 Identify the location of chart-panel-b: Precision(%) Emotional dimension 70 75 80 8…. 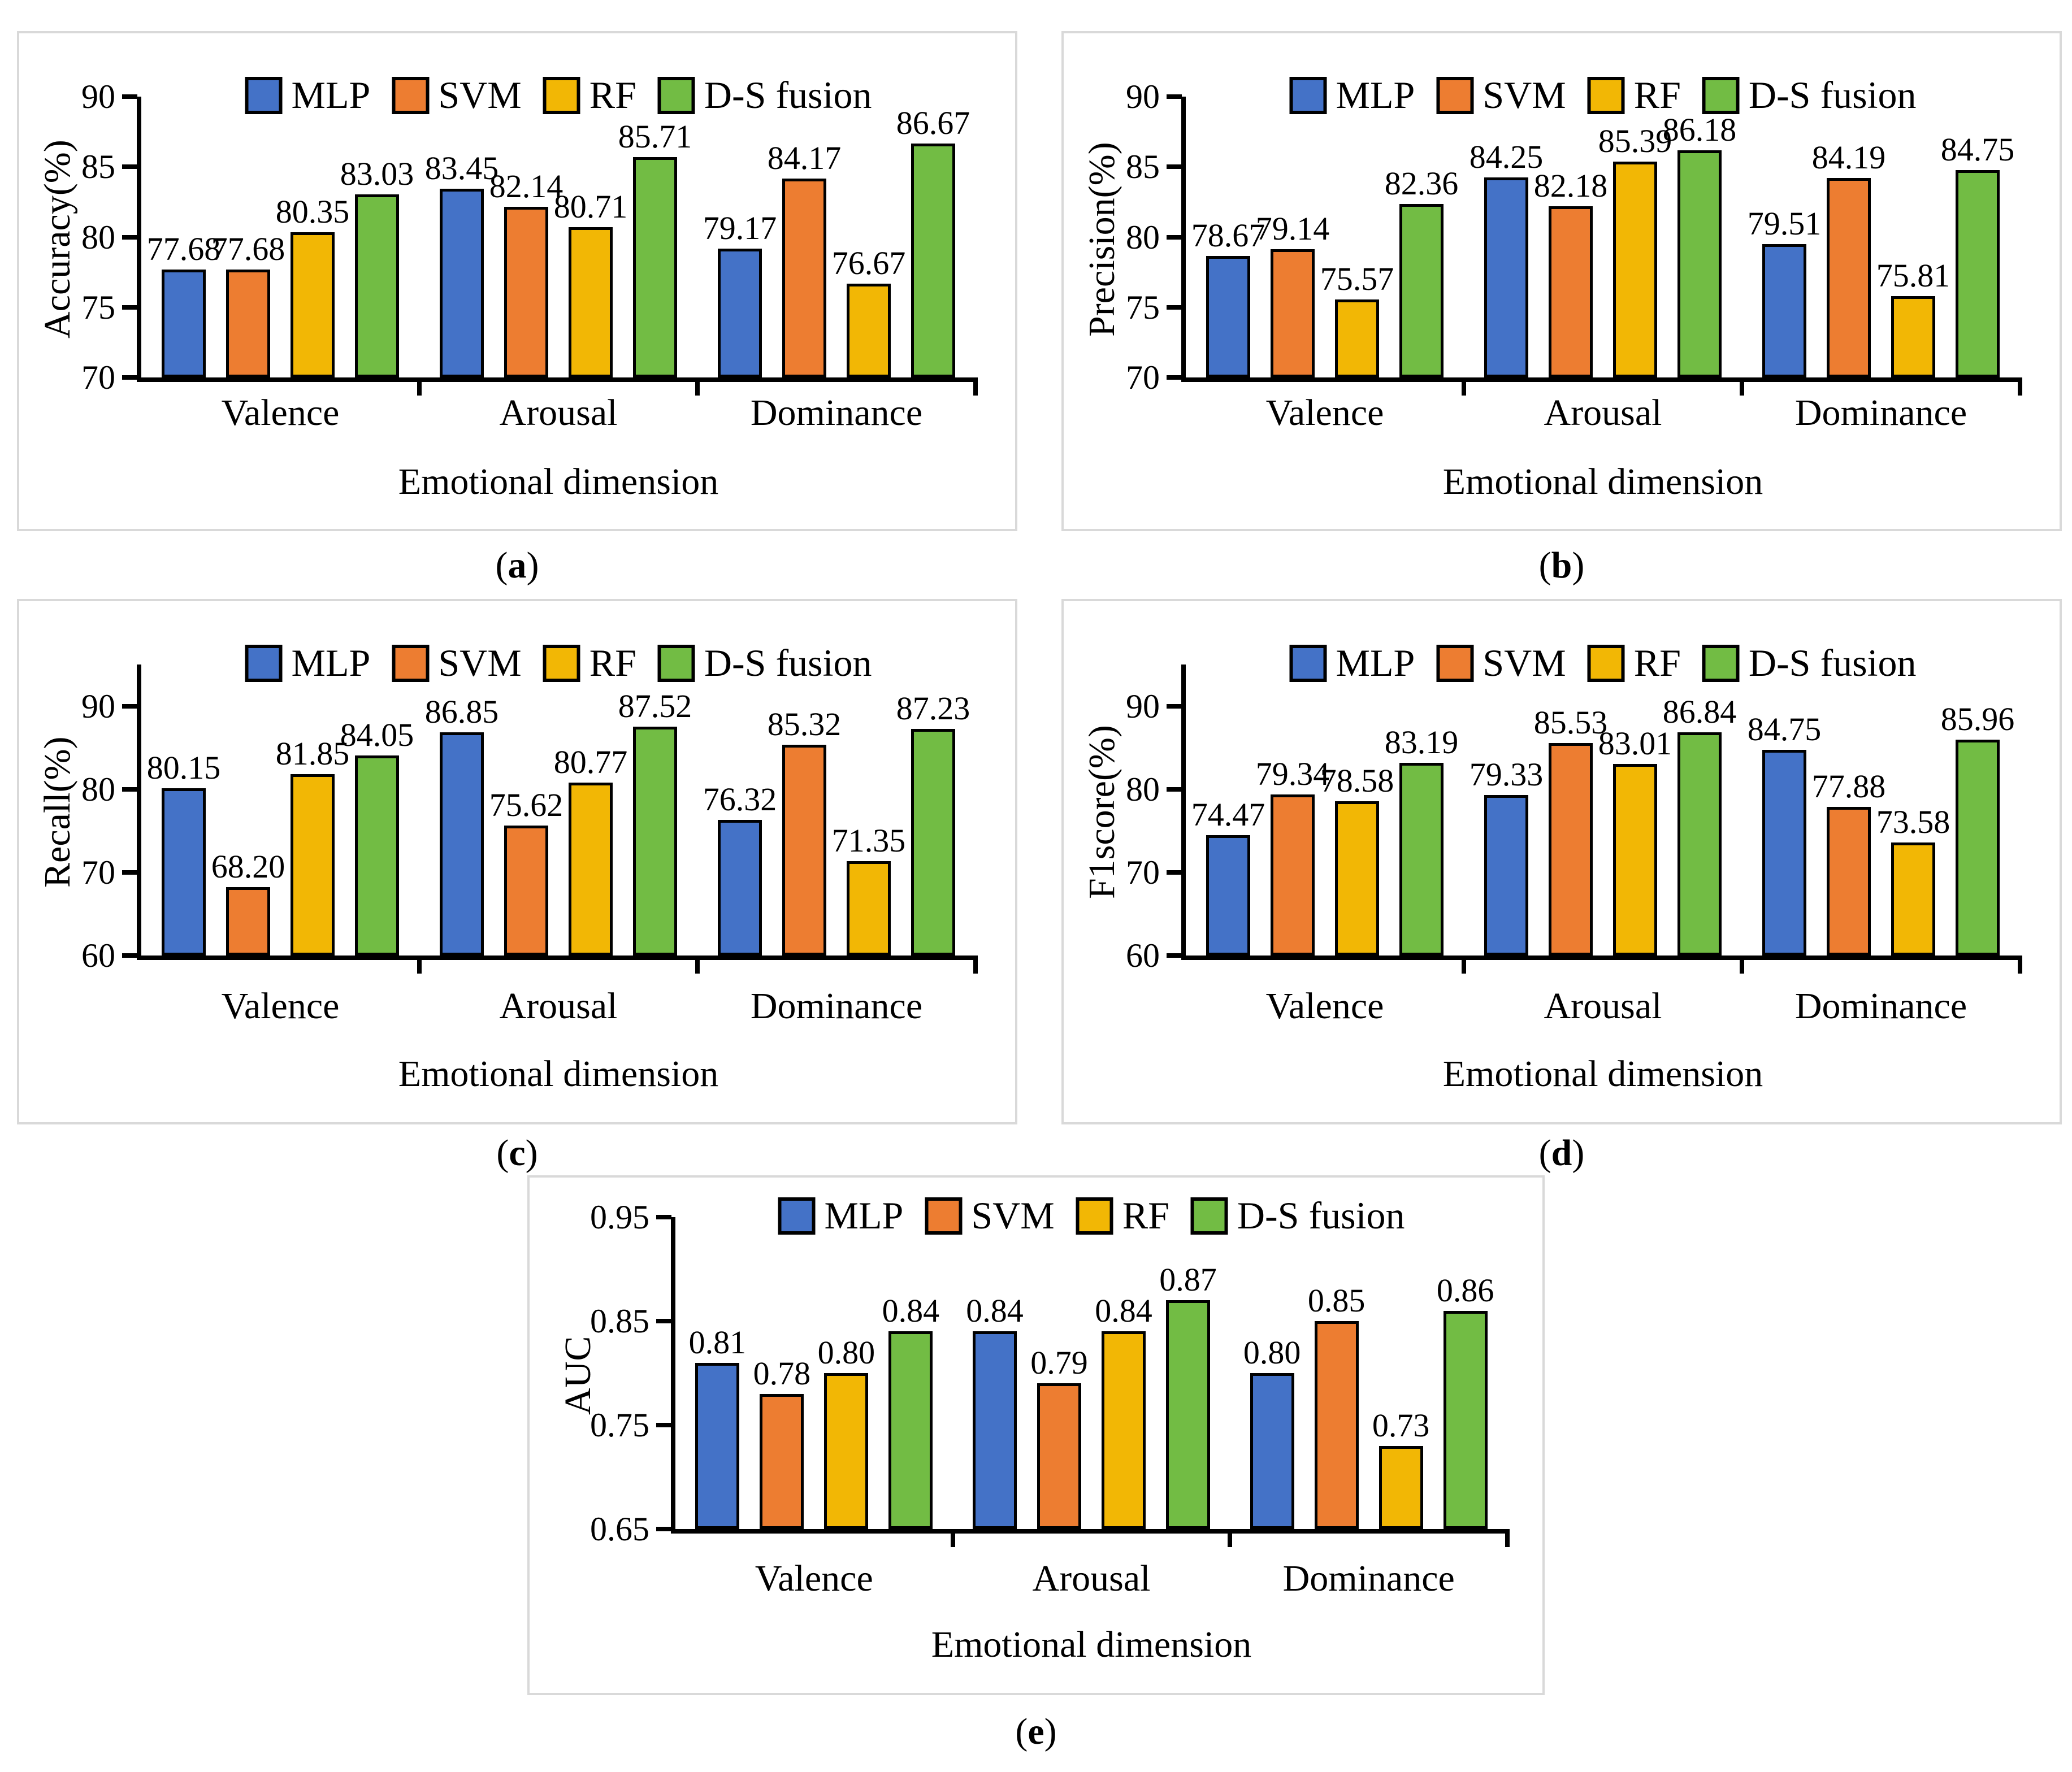
(1562, 281).